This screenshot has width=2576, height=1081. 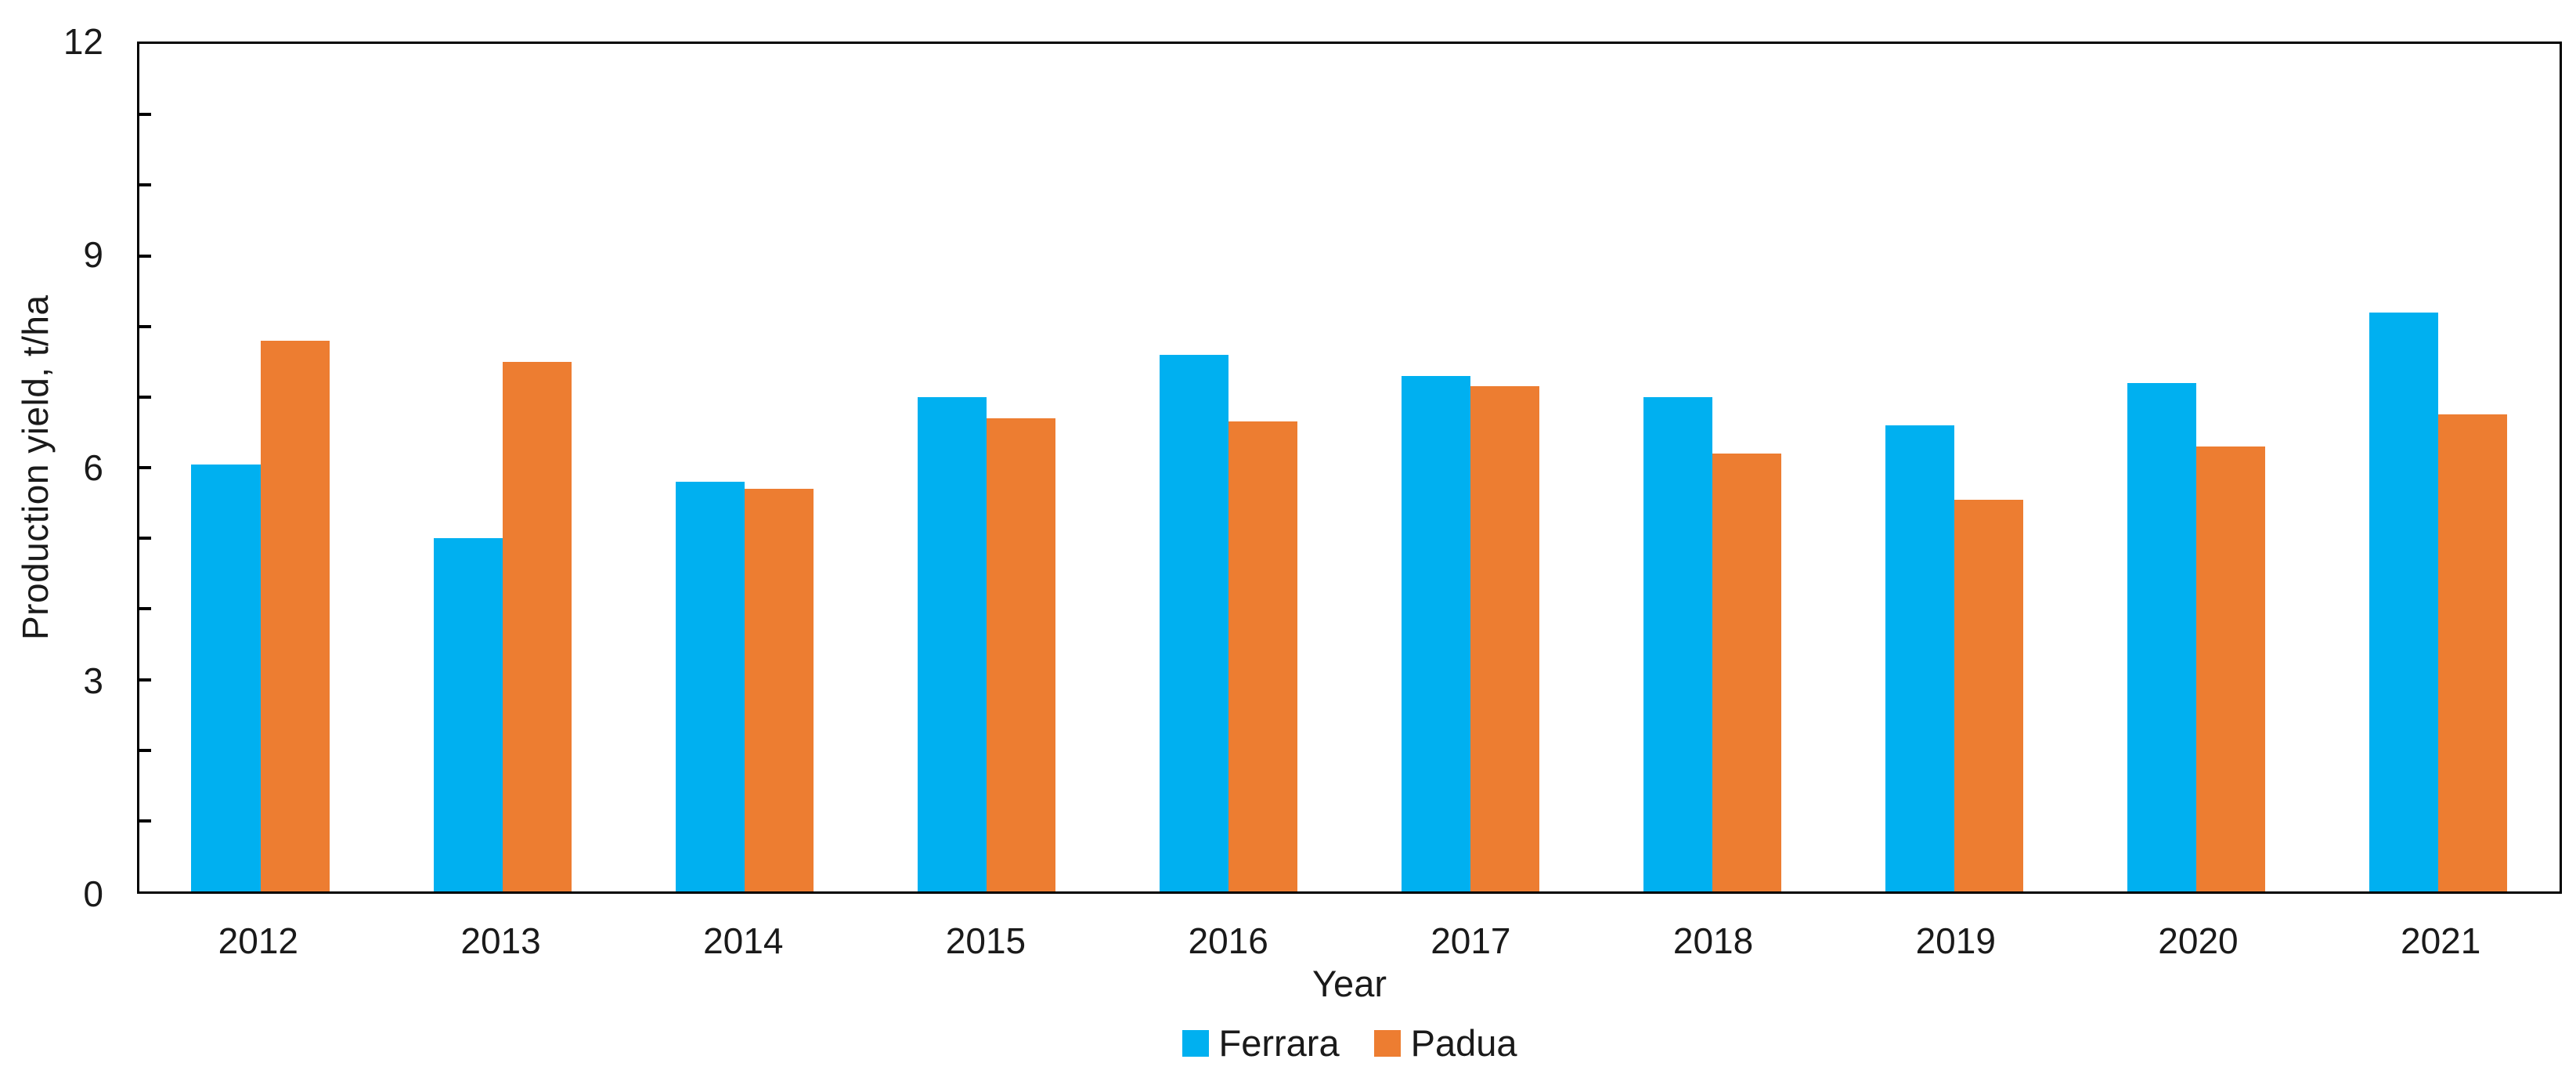 What do you see at coordinates (1463, 1043) in the screenshot?
I see `legend-label: Padua` at bounding box center [1463, 1043].